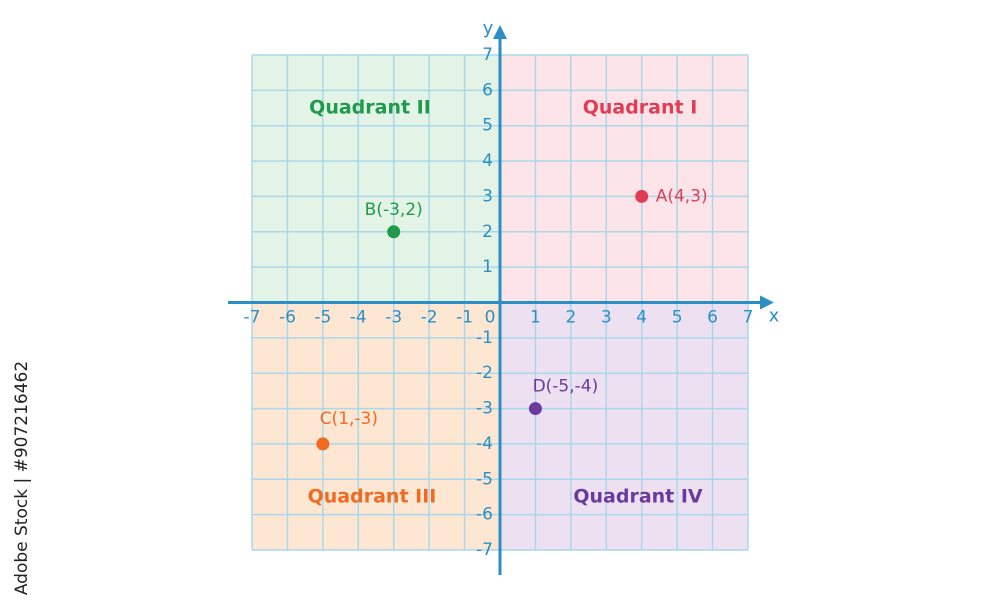 This screenshot has width=1000, height=604. What do you see at coordinates (748, 318) in the screenshot?
I see `x-tick-label: 7` at bounding box center [748, 318].